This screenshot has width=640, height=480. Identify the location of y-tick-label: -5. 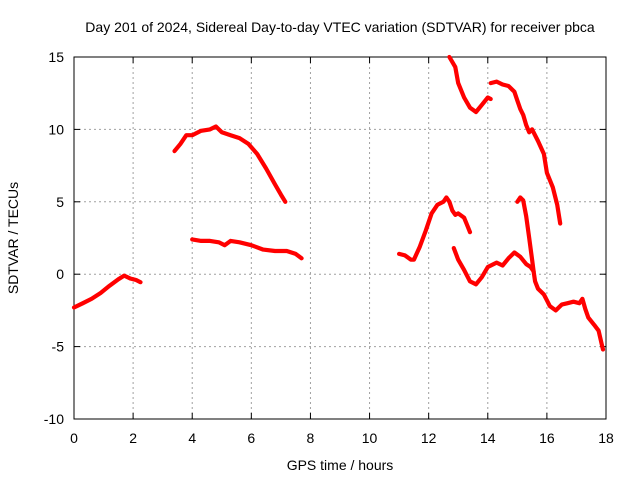
(58, 347).